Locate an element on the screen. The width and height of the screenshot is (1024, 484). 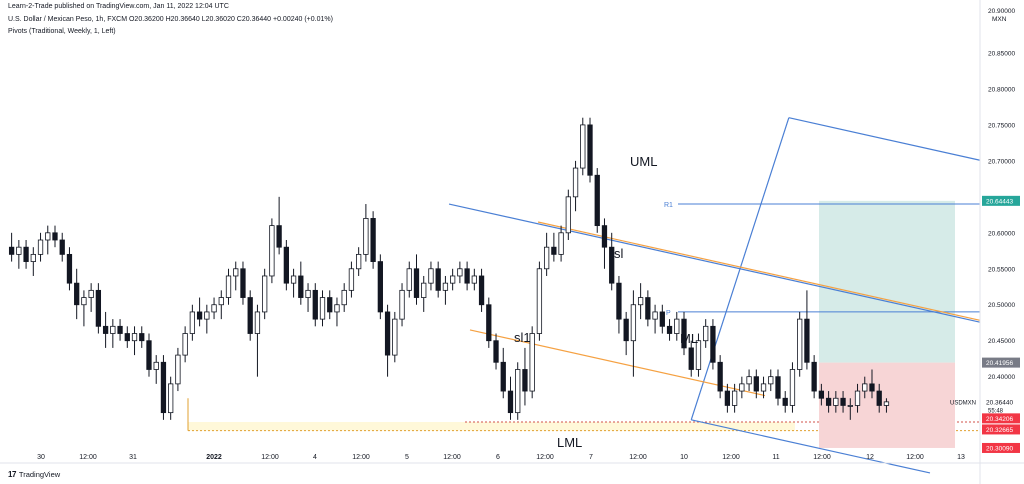
time-axis-label: 30 is located at coordinates (41, 457).